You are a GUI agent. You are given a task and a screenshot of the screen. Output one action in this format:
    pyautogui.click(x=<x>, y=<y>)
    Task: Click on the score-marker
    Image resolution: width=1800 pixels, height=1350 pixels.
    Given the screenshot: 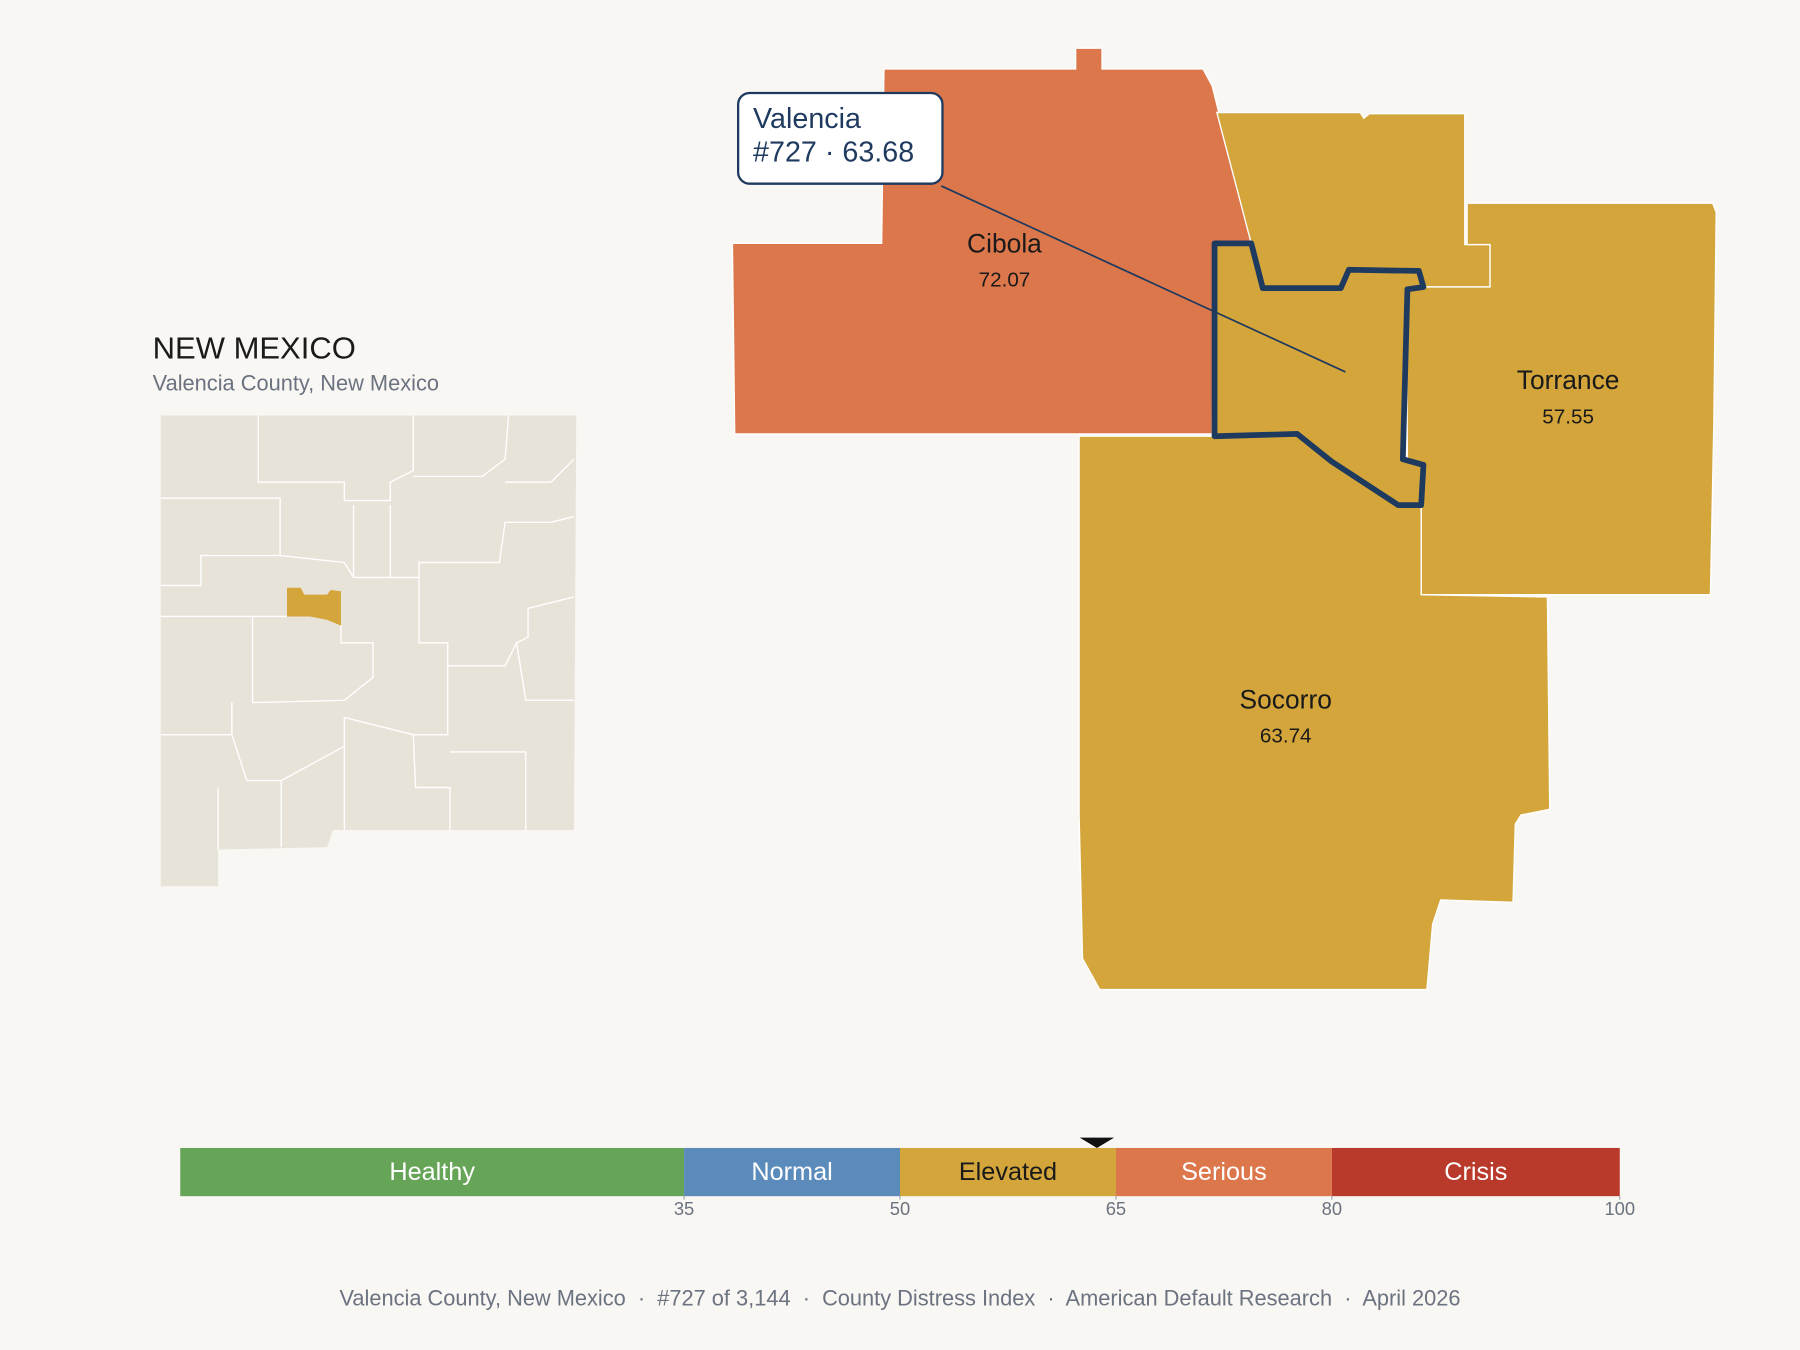 What is the action you would take?
    pyautogui.click(x=1097, y=1142)
    